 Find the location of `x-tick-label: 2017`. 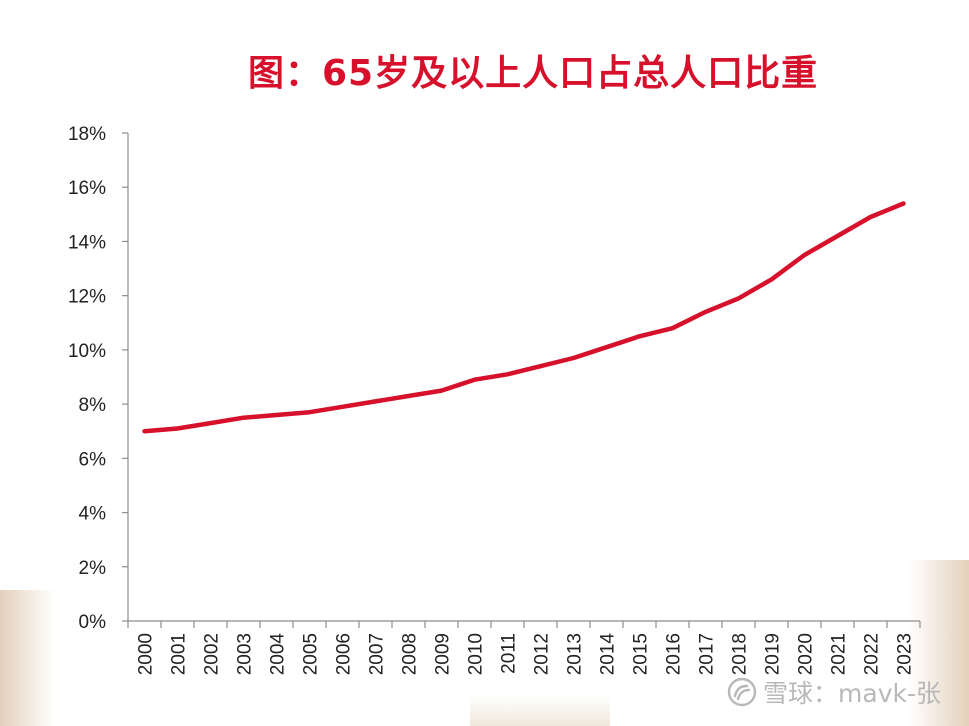

x-tick-label: 2017 is located at coordinates (707, 654).